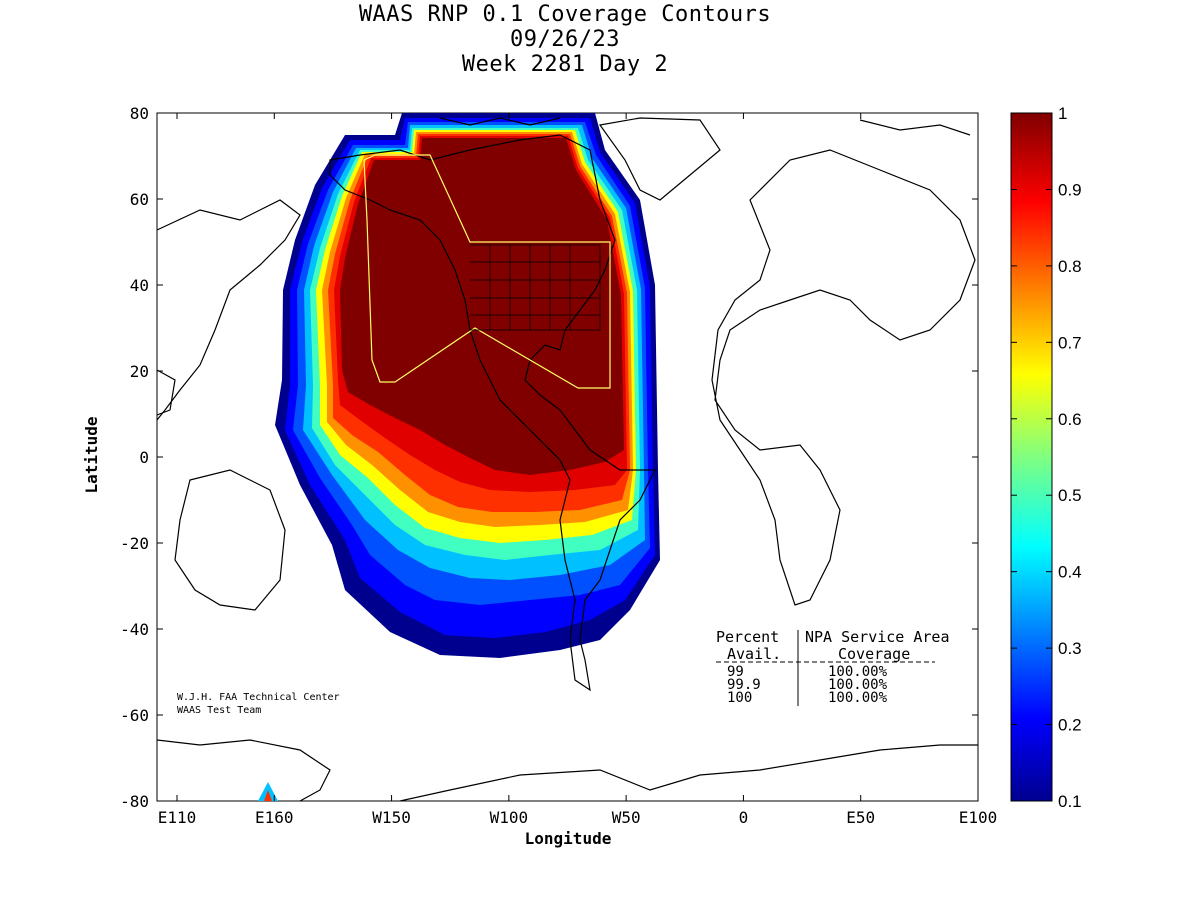  What do you see at coordinates (1070, 648) in the screenshot?
I see `colorbar-tick-label: 0.3` at bounding box center [1070, 648].